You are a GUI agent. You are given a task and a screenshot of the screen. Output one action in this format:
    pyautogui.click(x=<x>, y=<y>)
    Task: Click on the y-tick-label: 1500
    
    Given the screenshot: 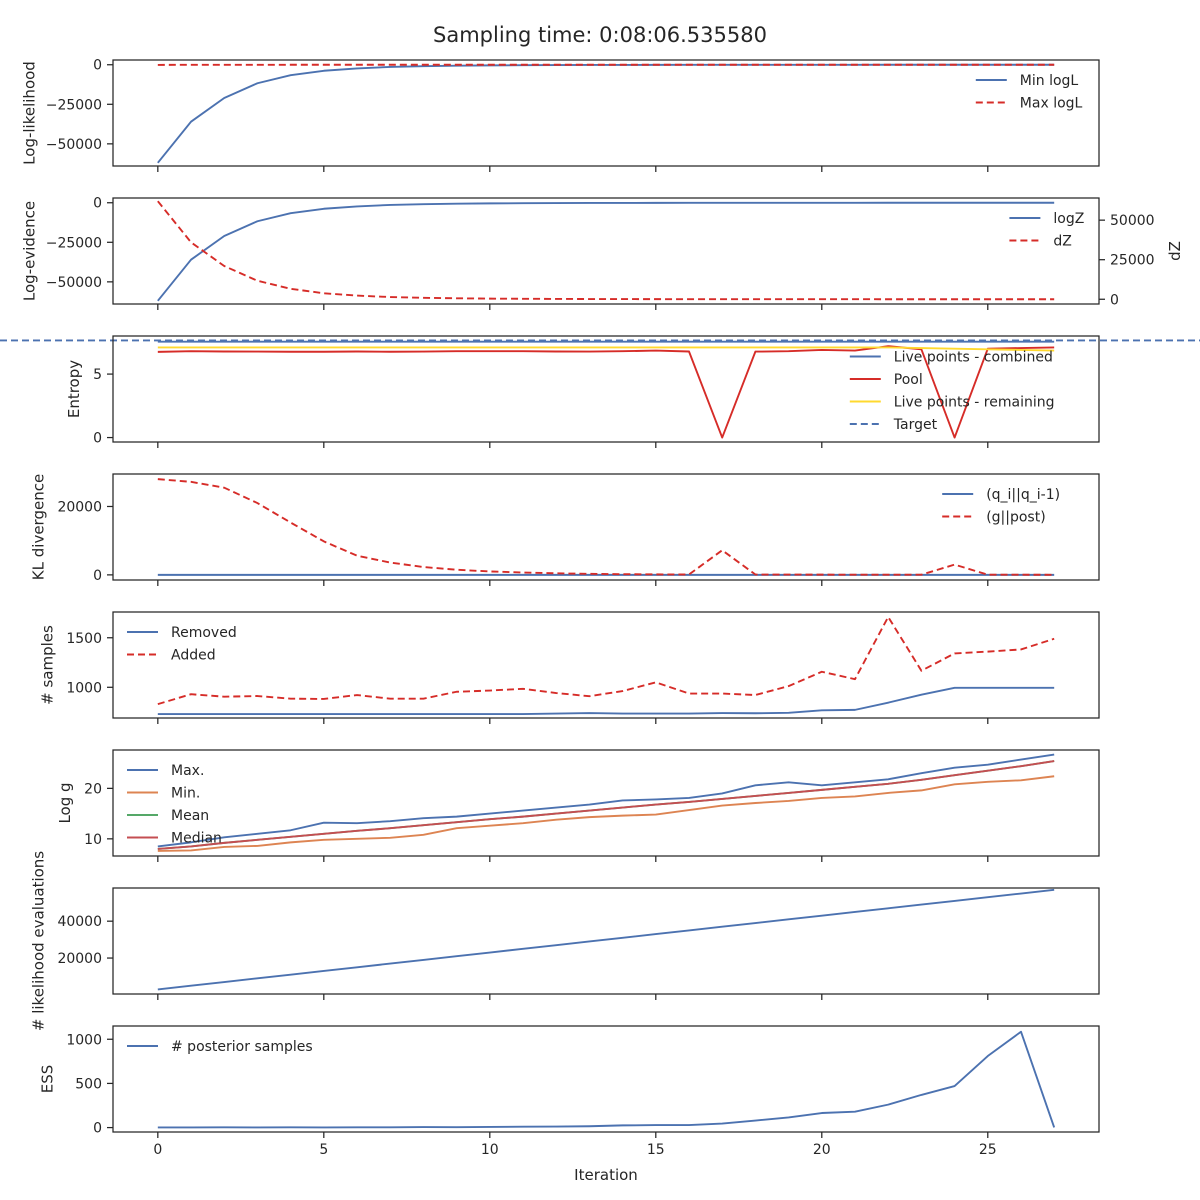 What is the action you would take?
    pyautogui.click(x=84, y=639)
    